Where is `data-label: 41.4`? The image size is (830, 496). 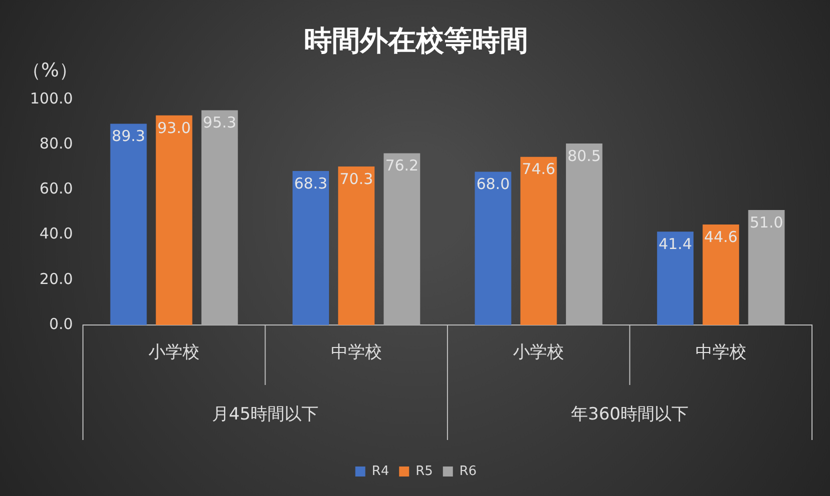
data-label: 41.4 is located at coordinates (675, 244).